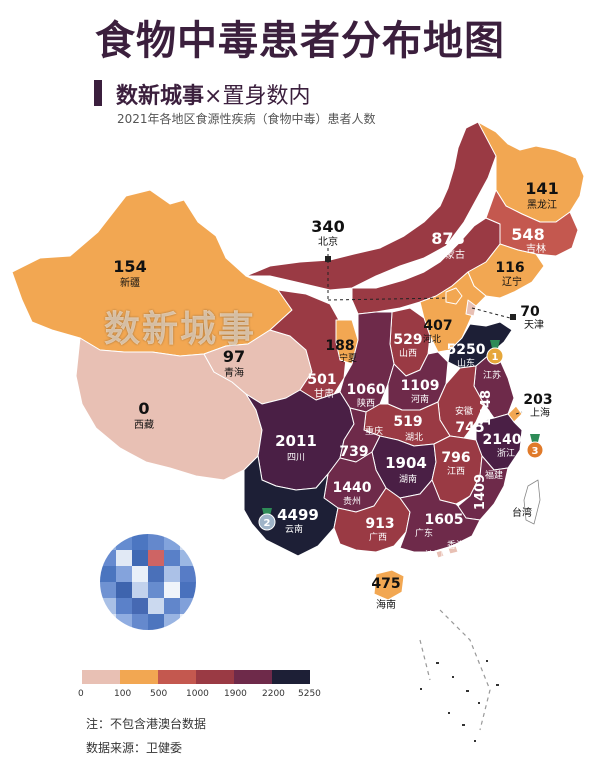 This screenshot has height=774, width=600. What do you see at coordinates (447, 238) in the screenshot?
I see `label-innermongolia-value: 878` at bounding box center [447, 238].